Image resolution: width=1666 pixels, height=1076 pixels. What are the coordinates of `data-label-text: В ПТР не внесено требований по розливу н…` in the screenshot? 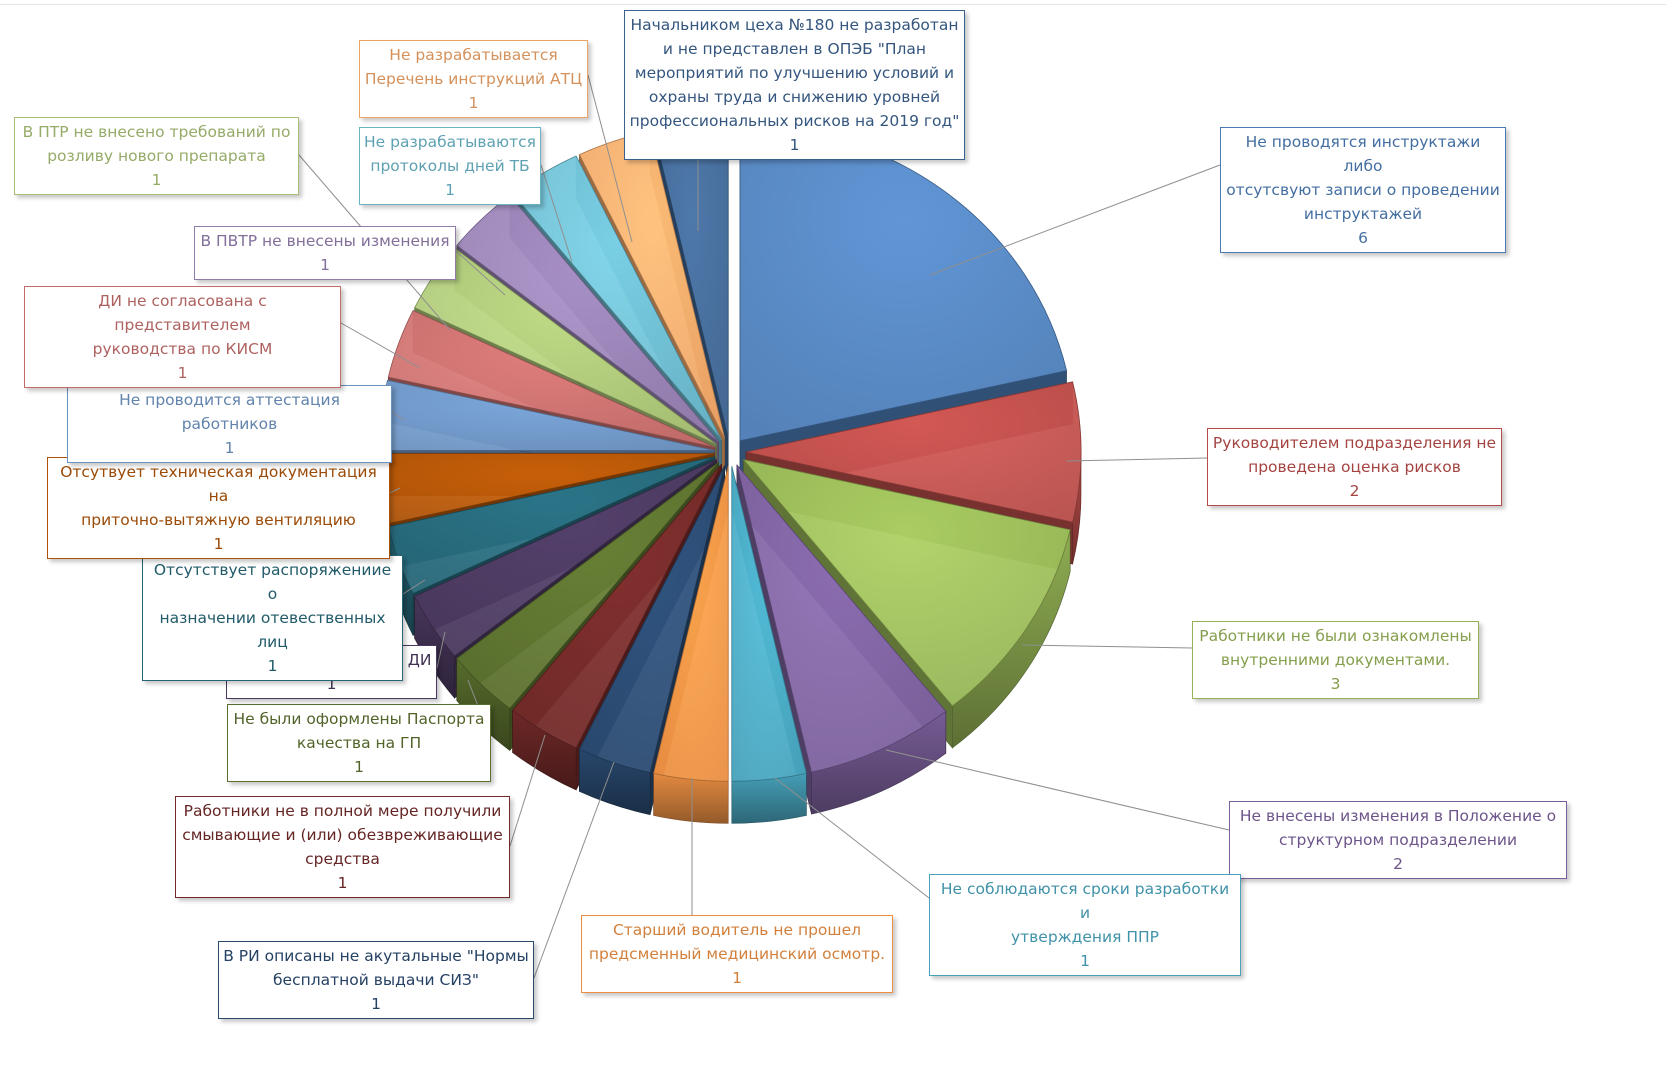 It's located at (156, 144).